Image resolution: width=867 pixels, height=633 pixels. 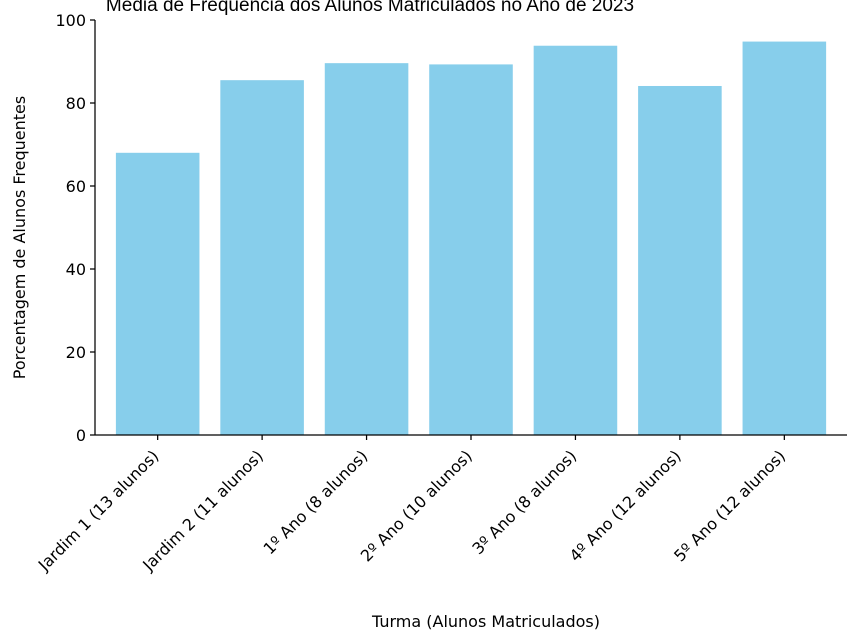 What do you see at coordinates (76, 269) in the screenshot?
I see `y-tick-label: 40` at bounding box center [76, 269].